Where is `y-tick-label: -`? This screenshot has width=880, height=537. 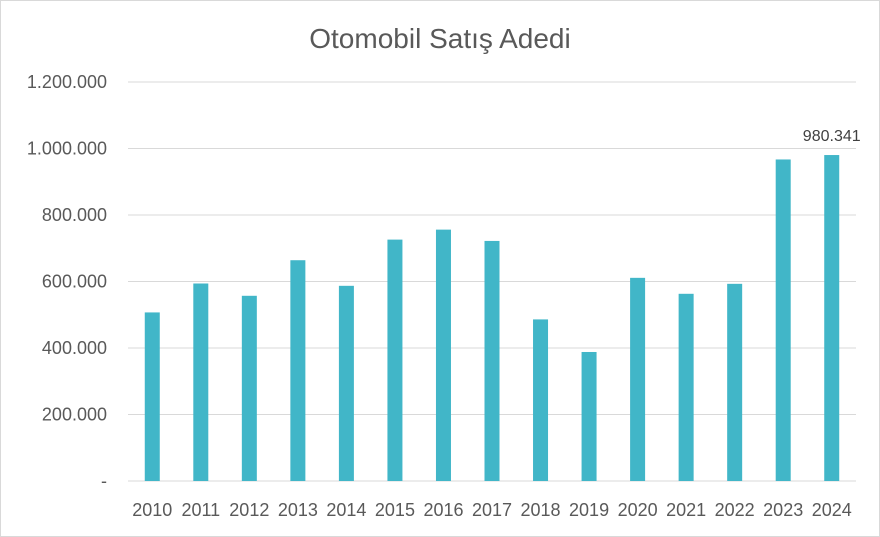
y-tick-label: - is located at coordinates (104, 481).